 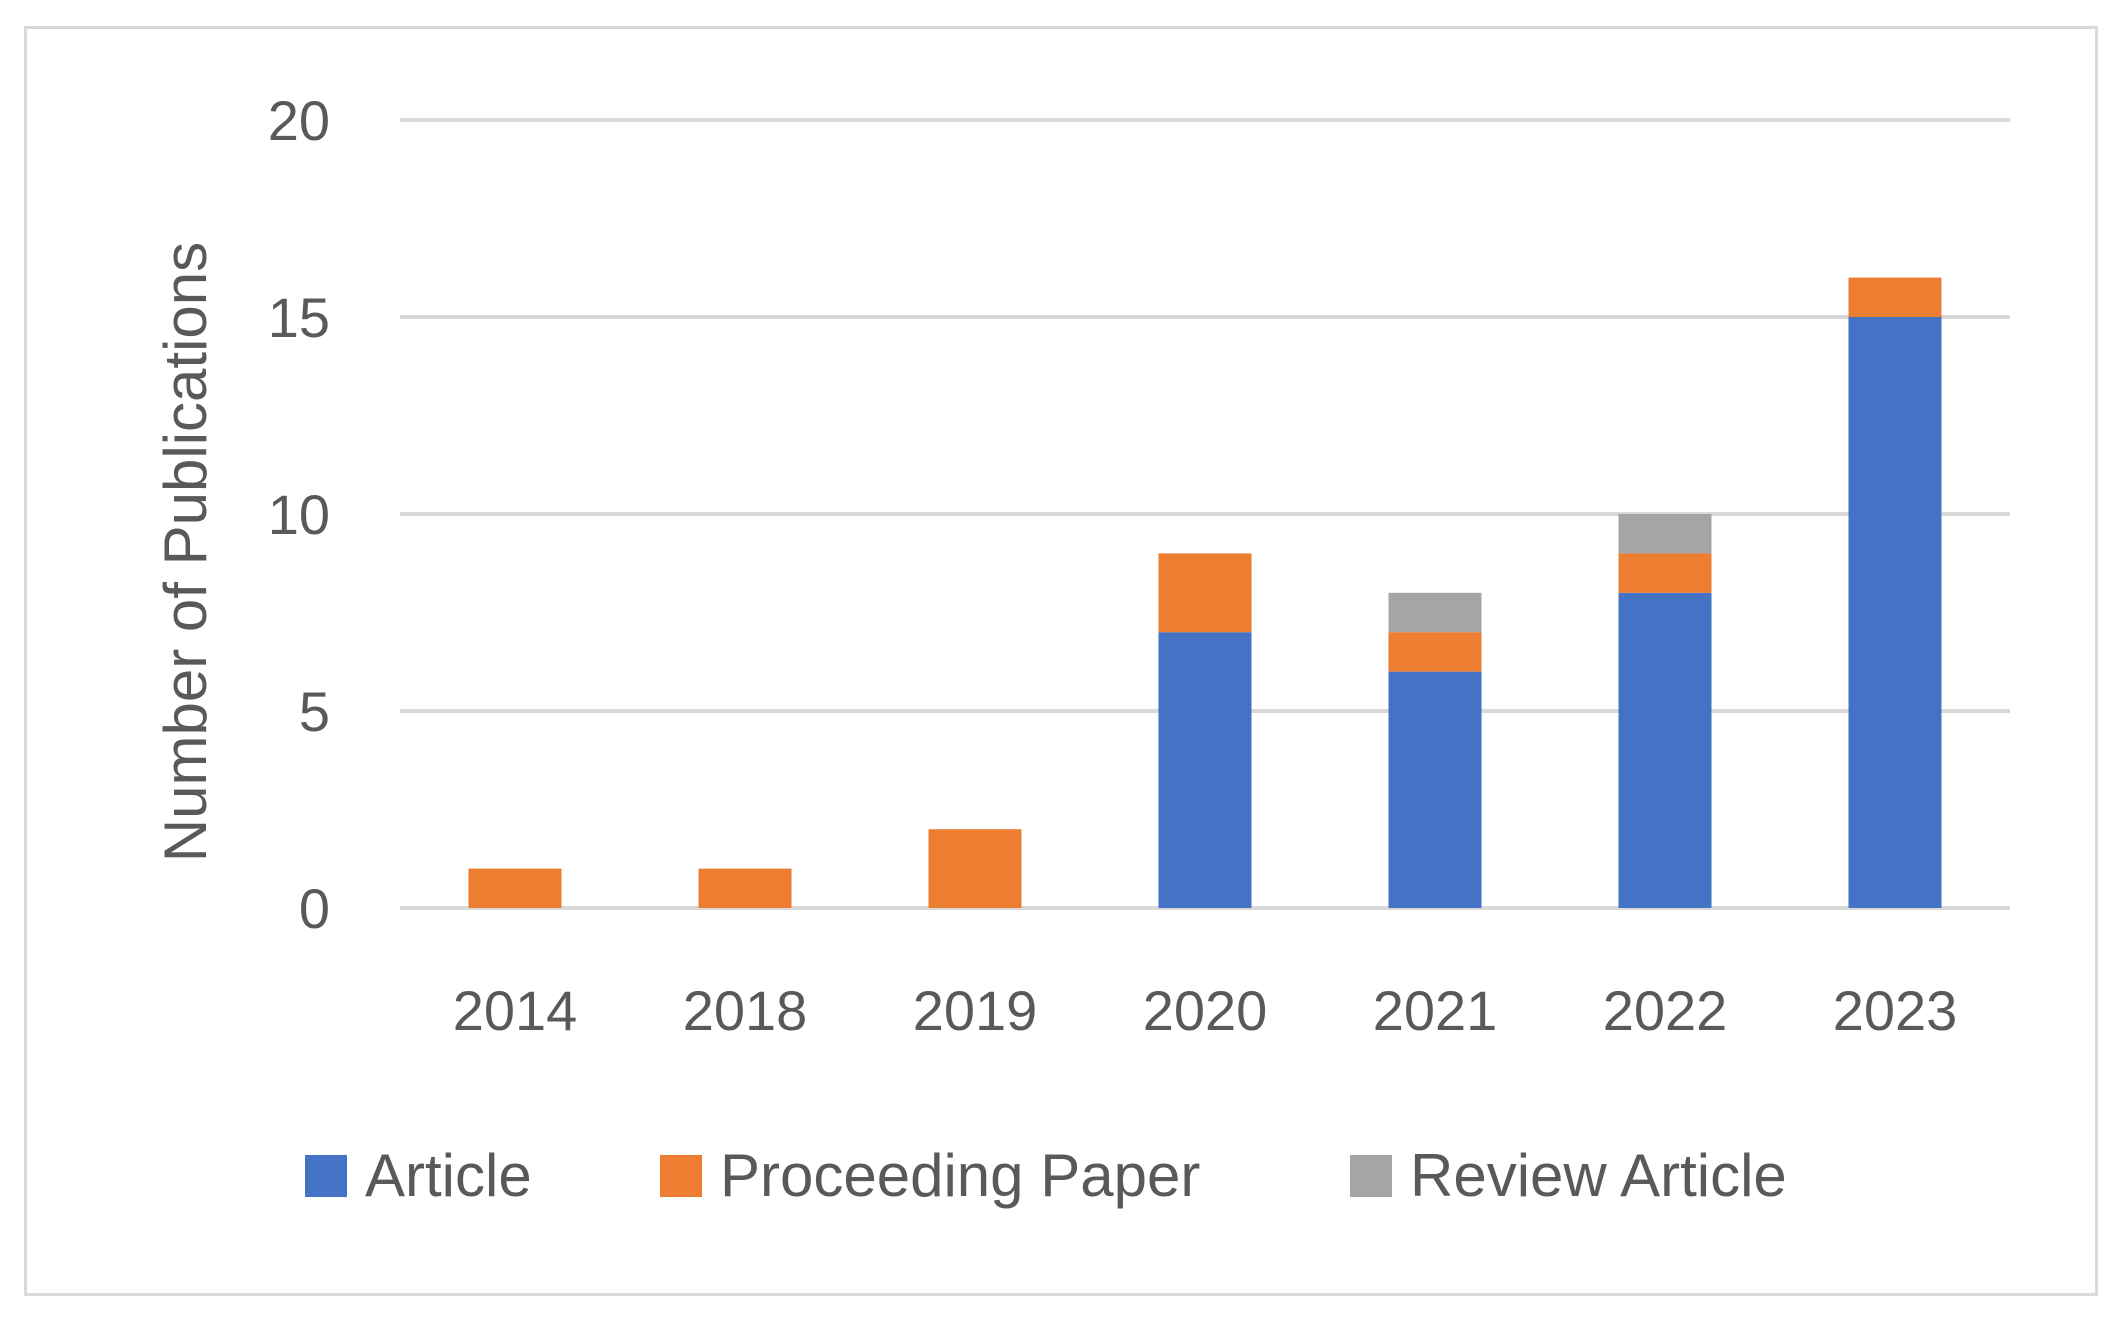 I want to click on bar-segment-proceeding-paper-2019, so click(x=975, y=868).